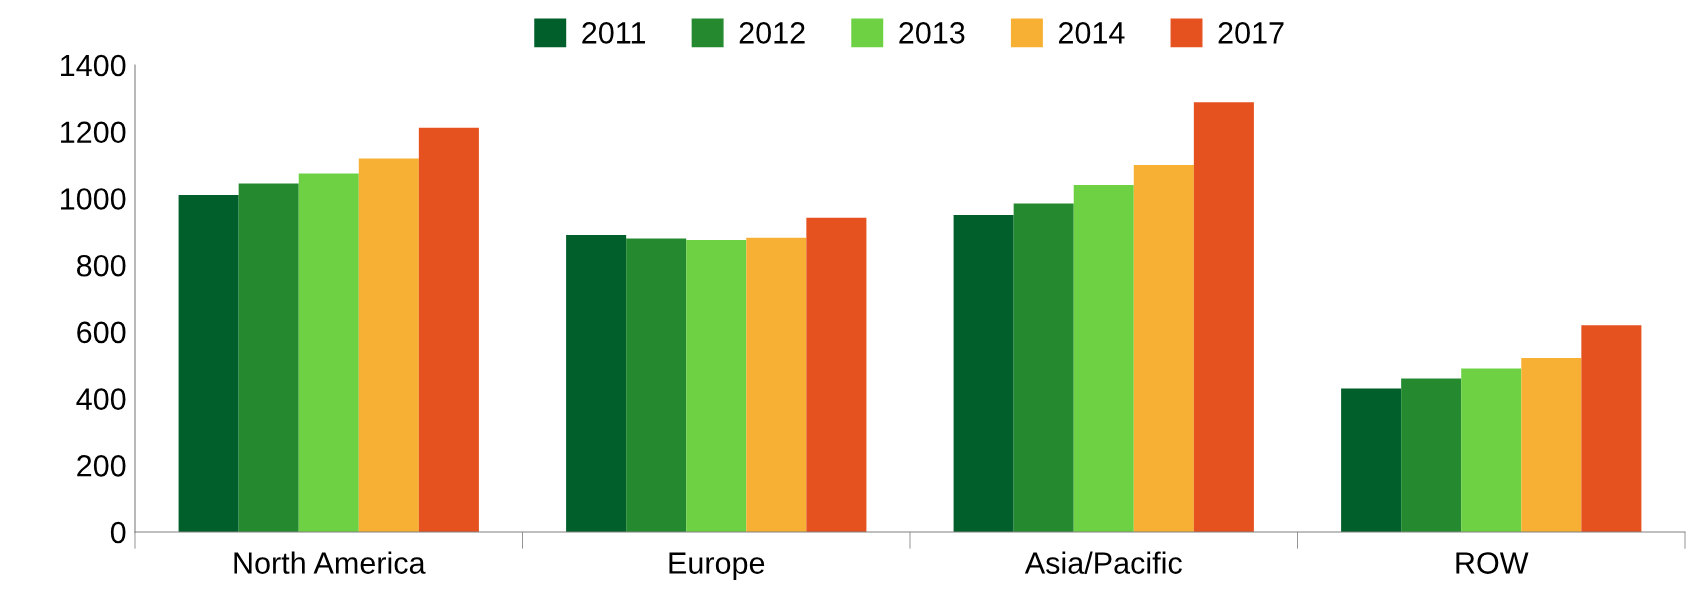 This screenshot has height=608, width=1690. Describe the element at coordinates (1251, 33) in the screenshot. I see `legend-label: 2017` at that location.